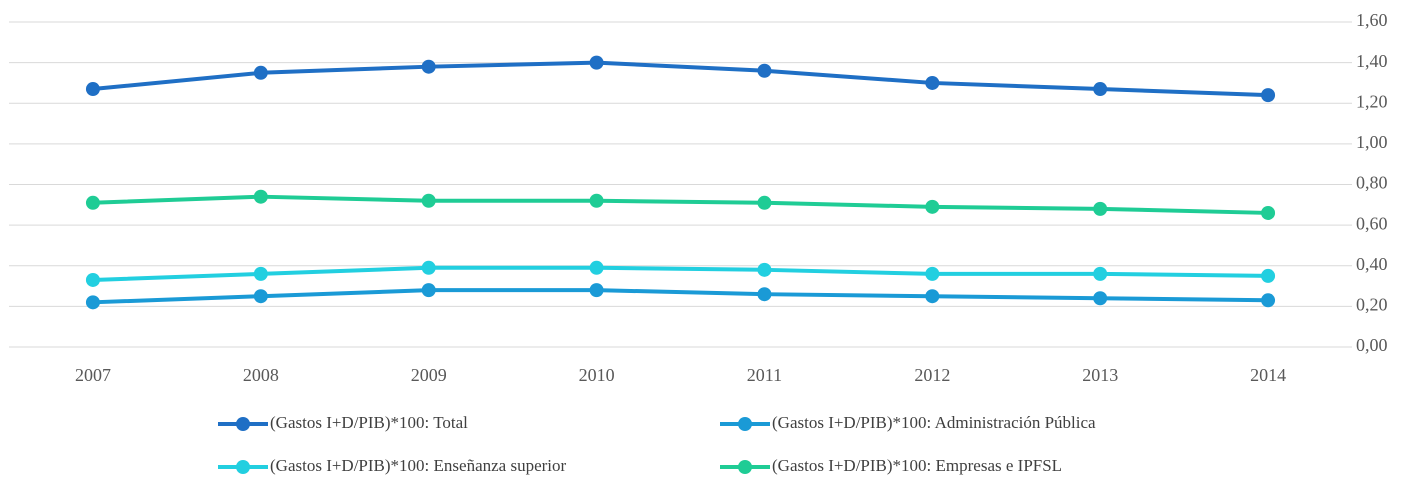  Describe the element at coordinates (1372, 264) in the screenshot. I see `y-tick-label: 0,40` at that location.